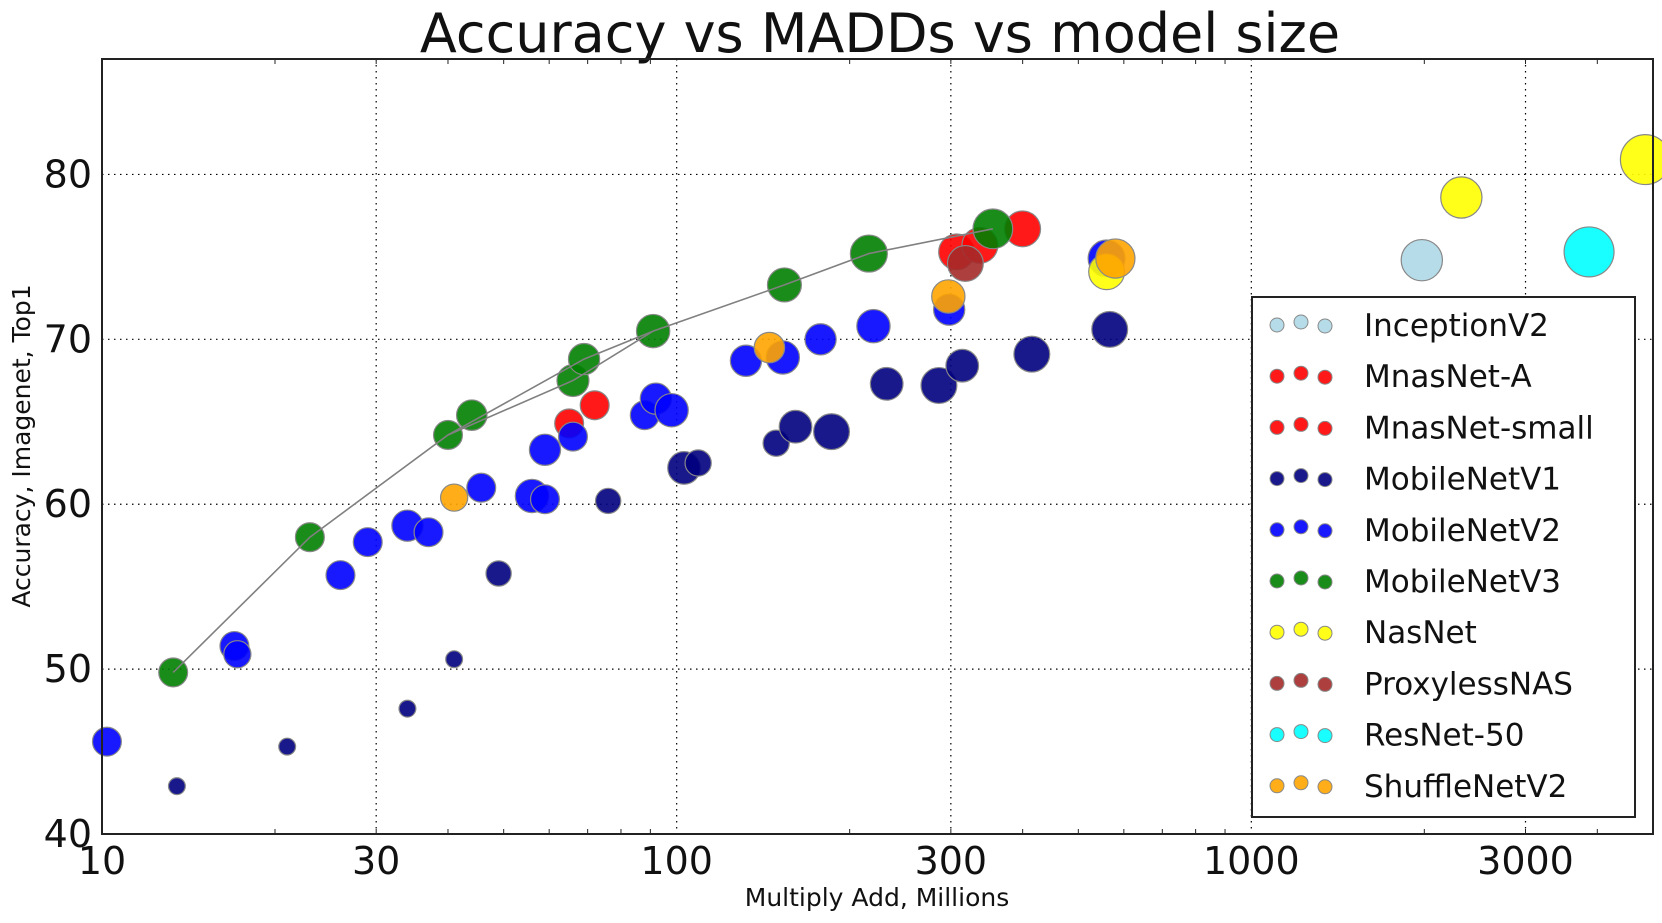 The width and height of the screenshot is (1662, 923). I want to click on legend-label: ResNet-50, so click(1444, 736).